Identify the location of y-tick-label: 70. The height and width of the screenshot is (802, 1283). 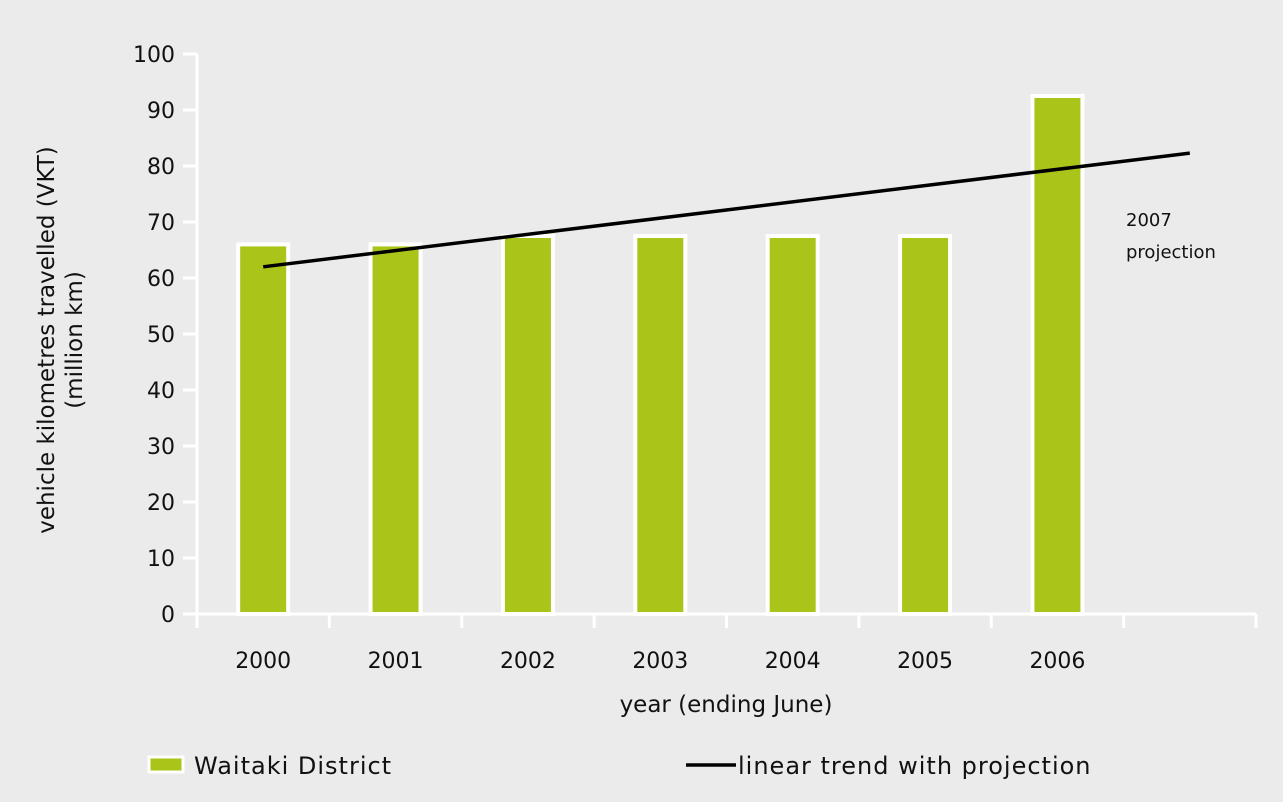
(161, 223).